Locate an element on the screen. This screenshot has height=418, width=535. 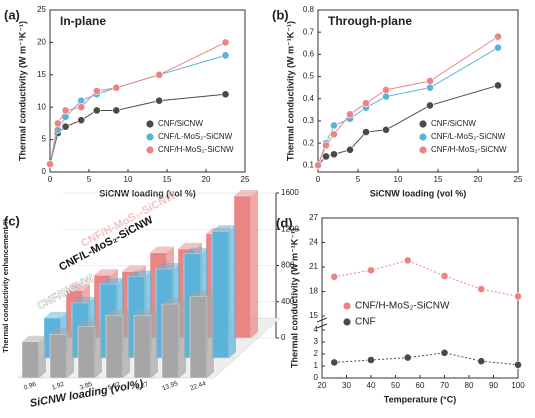
x-tick-label: 3.85 is located at coordinates (86, 386).